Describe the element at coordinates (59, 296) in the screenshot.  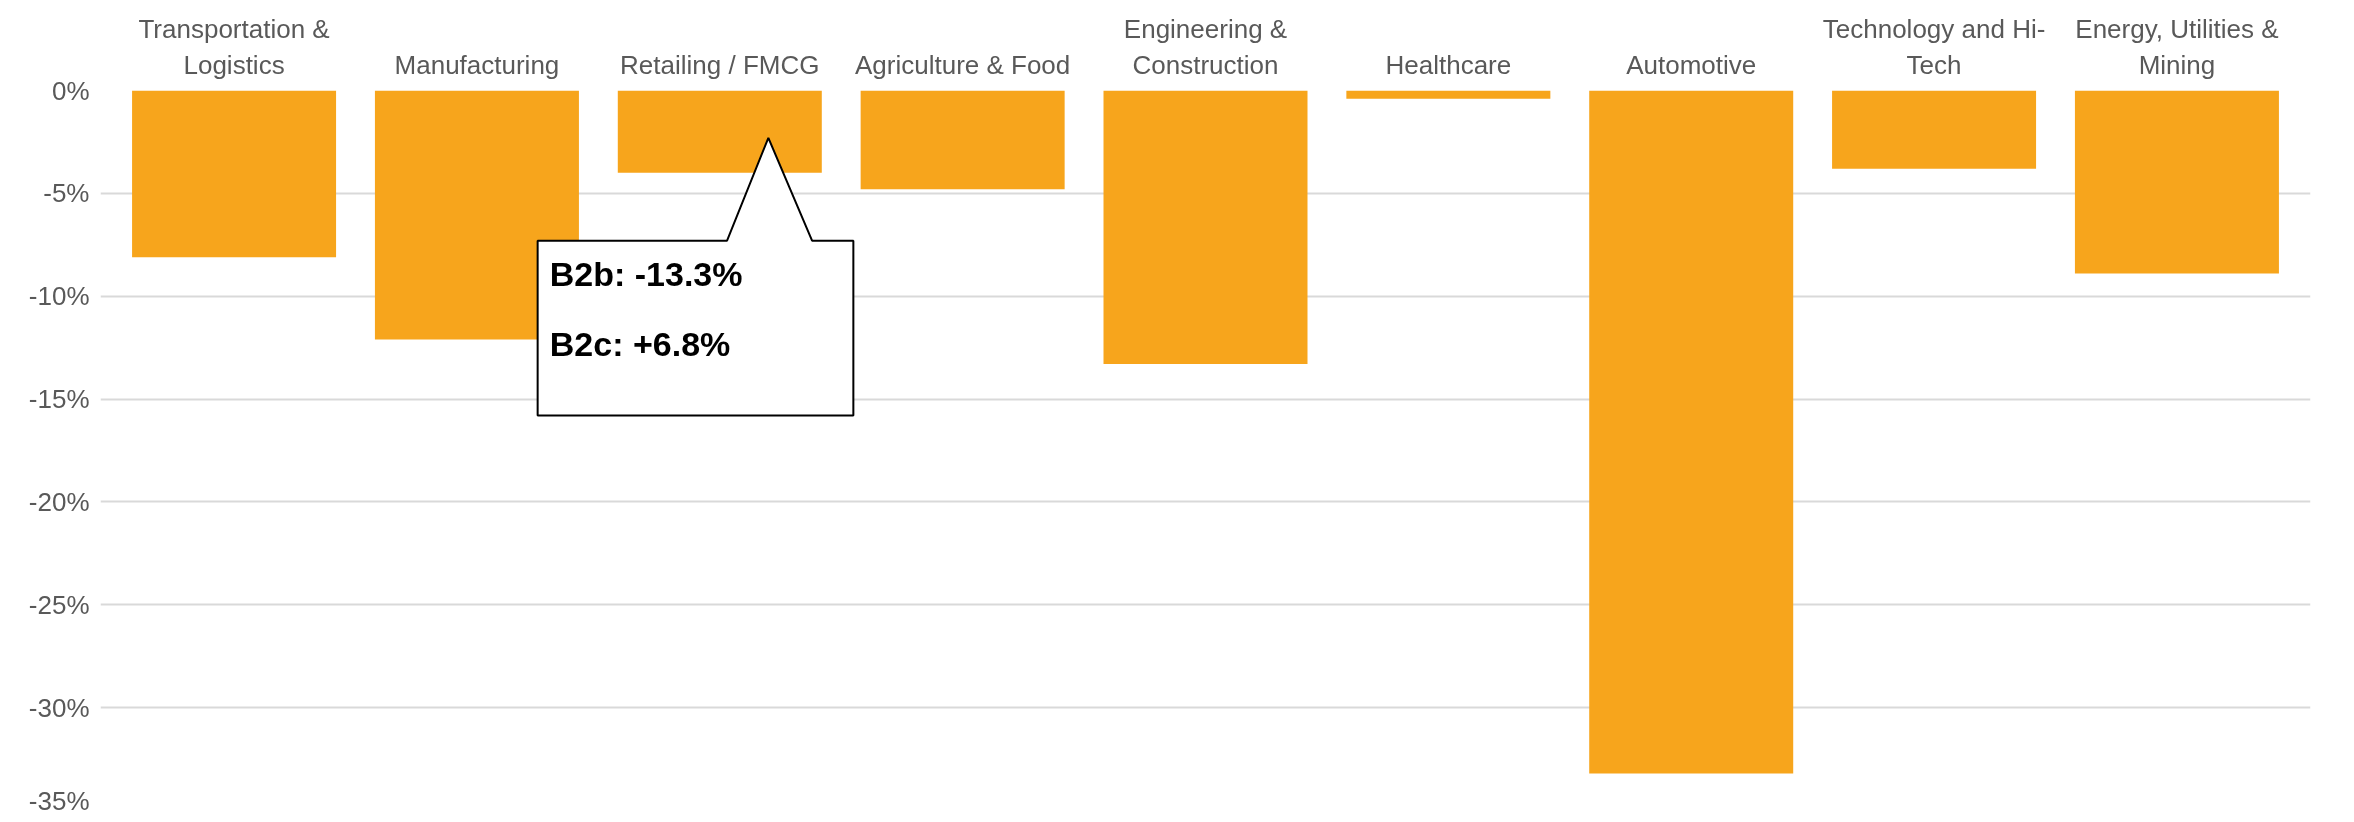
I see `y-tick-label: -10%` at that location.